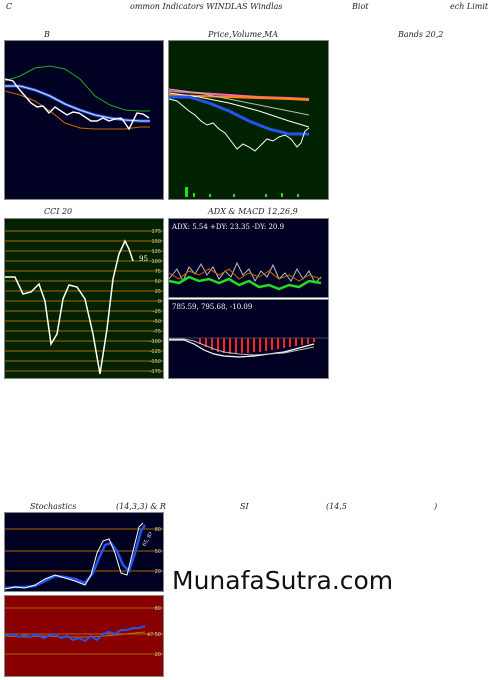 Image resolution: width=500 pixels, height=680 pixels. What do you see at coordinates (227, 227) in the screenshot?
I see `adx-text: ADX: 5.54 +DY: 23.35 -DY: 20.9` at bounding box center [227, 227].